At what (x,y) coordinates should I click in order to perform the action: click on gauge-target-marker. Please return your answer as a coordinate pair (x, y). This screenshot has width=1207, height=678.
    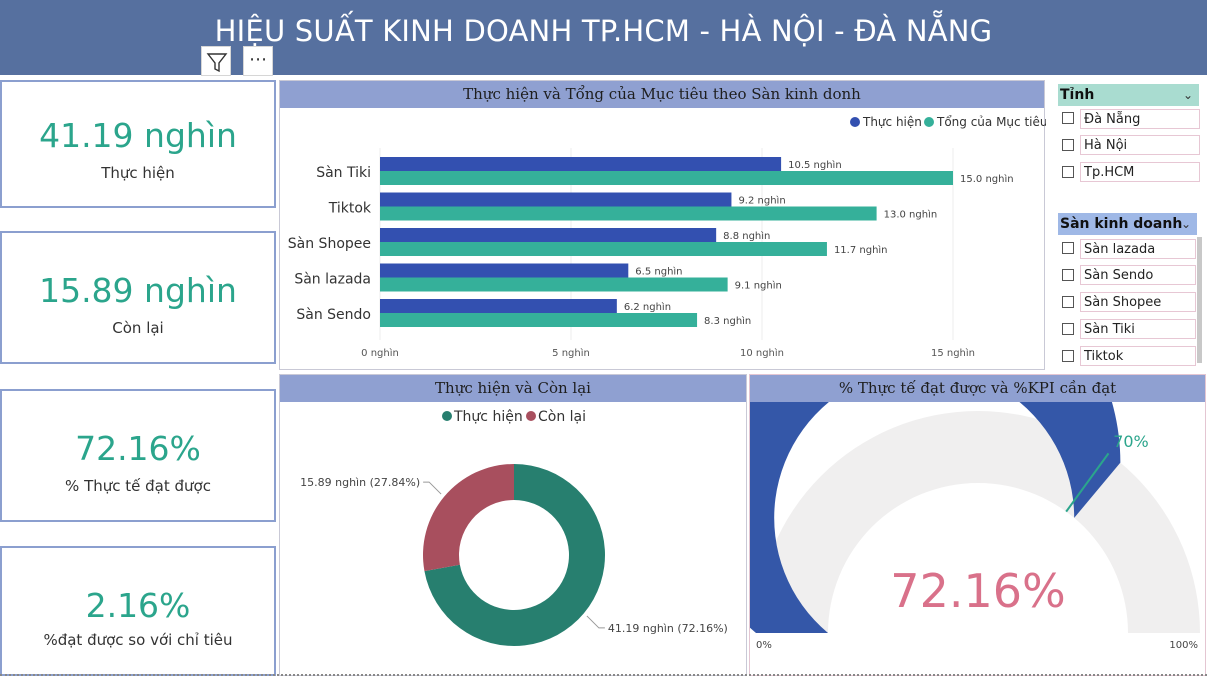
    Looking at the image, I should click on (1087, 482).